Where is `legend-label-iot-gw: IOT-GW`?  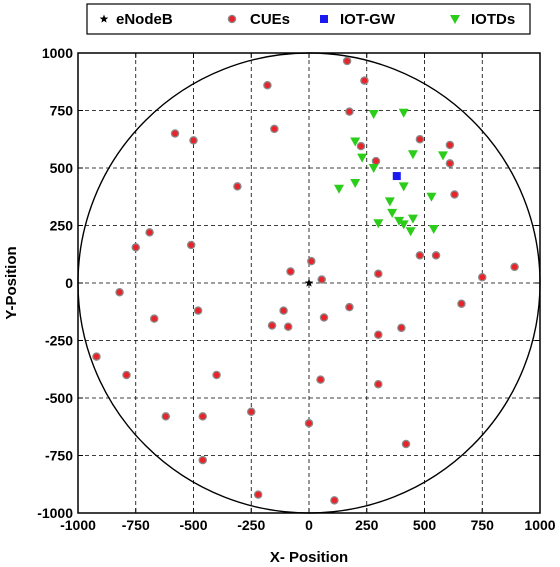 legend-label-iot-gw: IOT-GW is located at coordinates (368, 19).